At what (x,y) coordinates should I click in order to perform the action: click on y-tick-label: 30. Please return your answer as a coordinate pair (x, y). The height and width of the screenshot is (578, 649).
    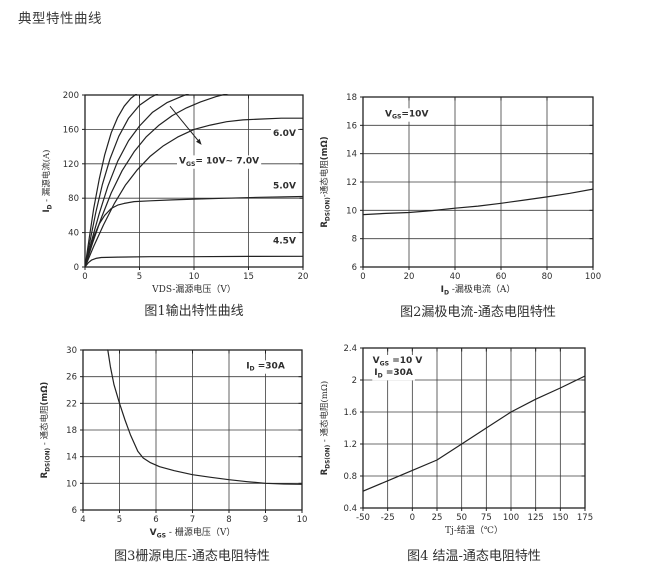
    Looking at the image, I should click on (71, 351).